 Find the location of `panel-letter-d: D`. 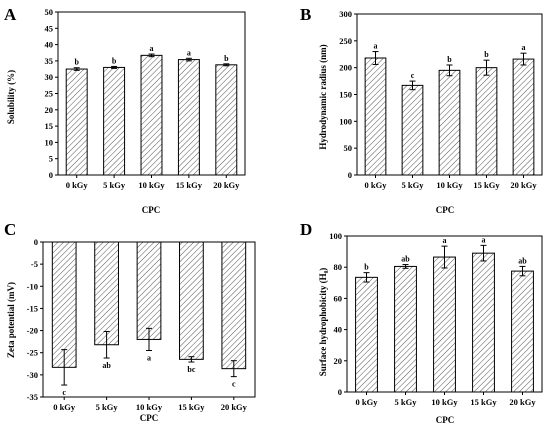

panel-letter-d: D is located at coordinates (306, 229).